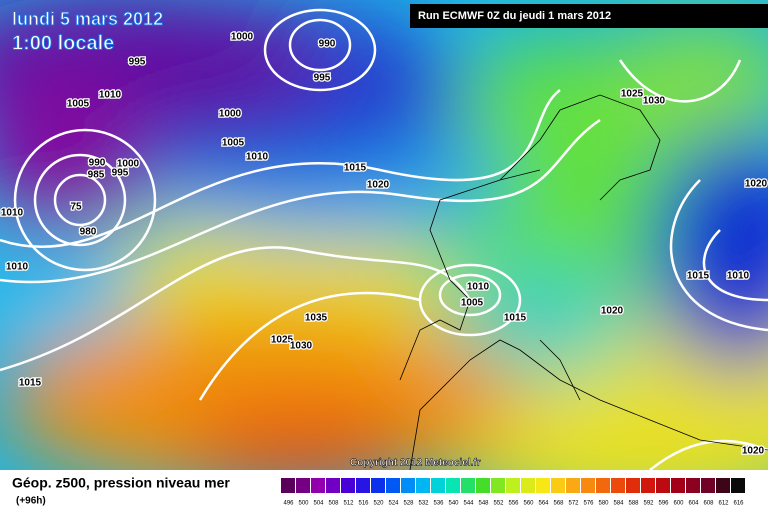 The image size is (768, 517). What do you see at coordinates (88, 232) in the screenshot?
I see `isobar-label: 980` at bounding box center [88, 232].